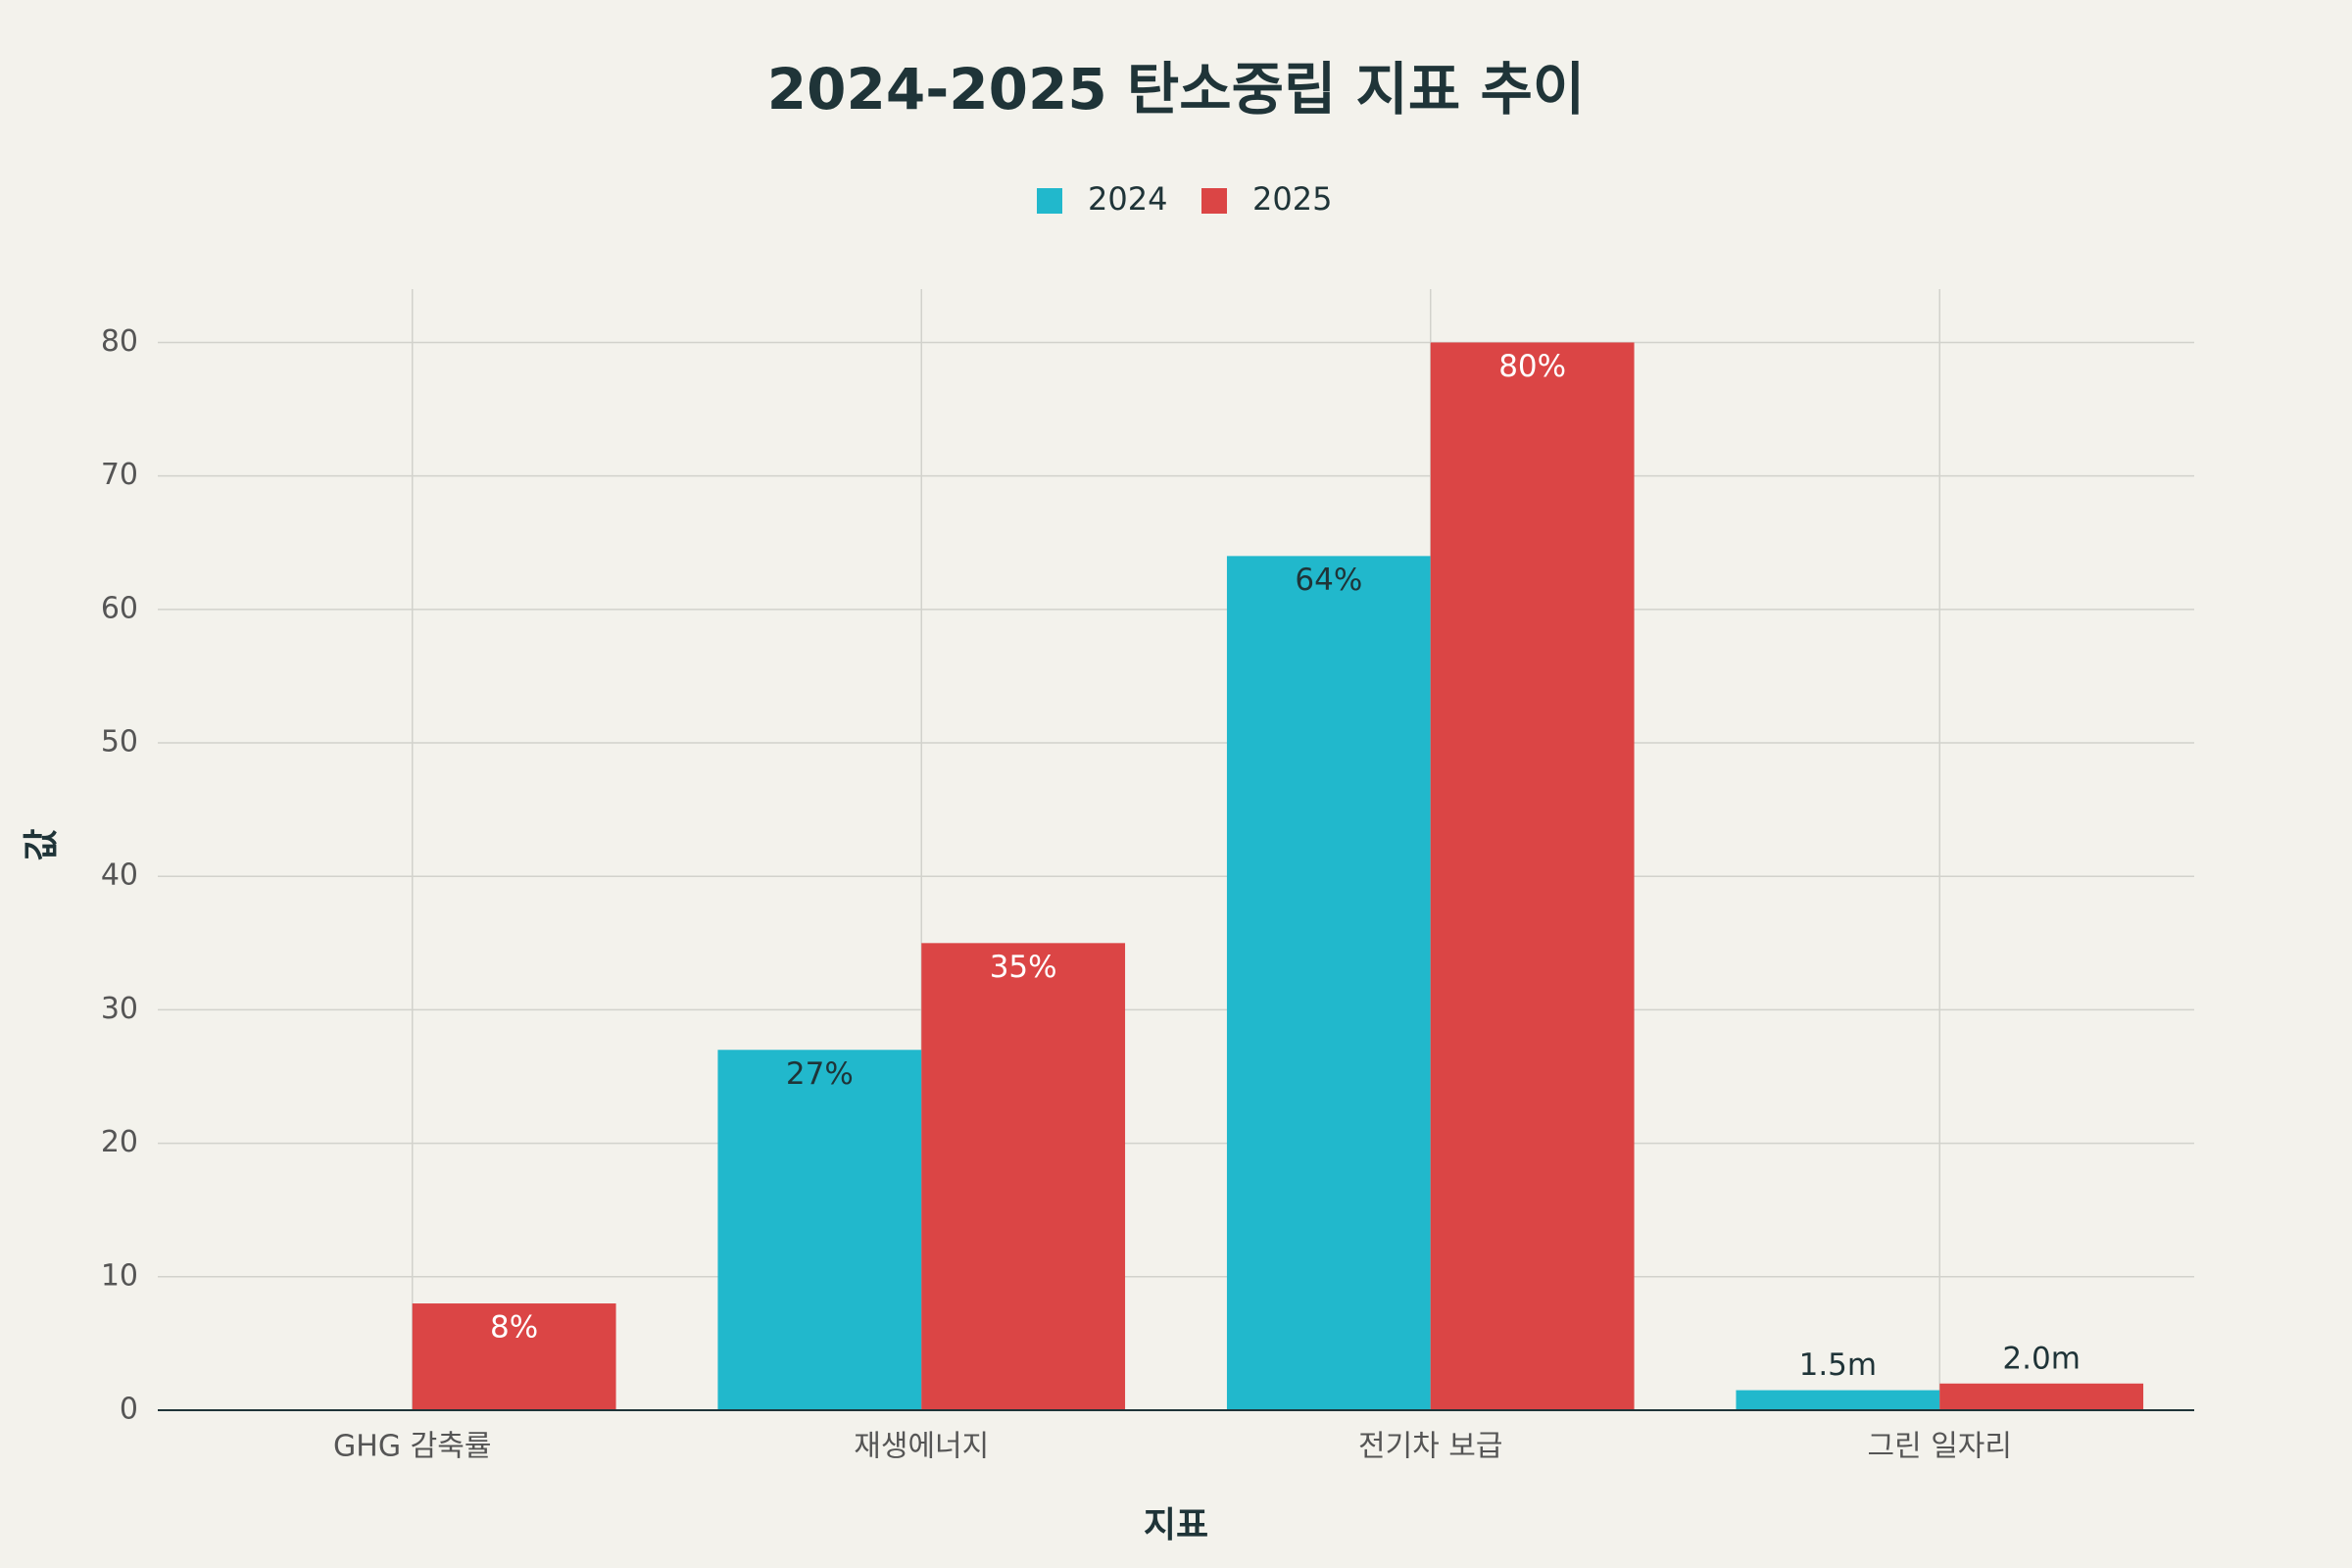 This screenshot has height=1568, width=2352. Describe the element at coordinates (119, 1009) in the screenshot. I see `y-tick-label: 30` at that location.